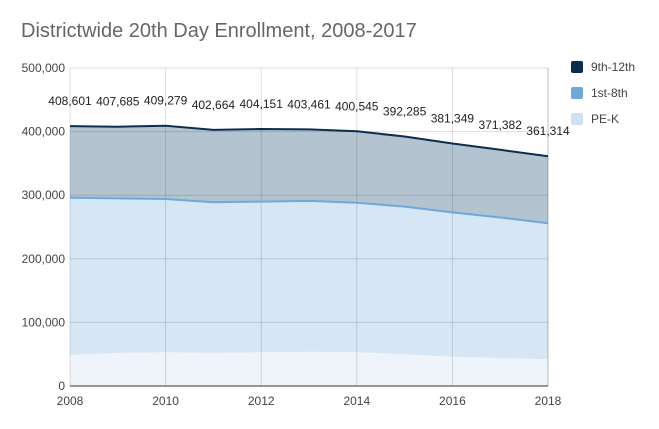  Describe the element at coordinates (356, 401) in the screenshot. I see `x-tick-label: 2014` at that location.